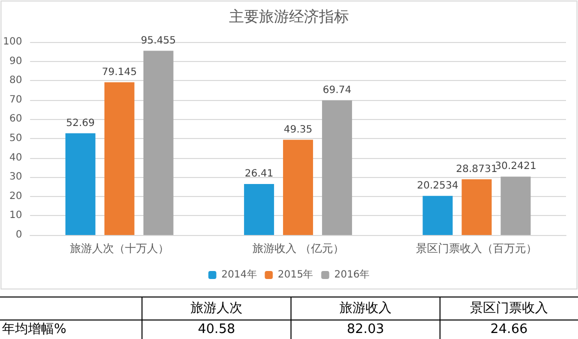 The image size is (578, 339). What do you see at coordinates (289, 17) in the screenshot?
I see `chart-title: 主要旅游经济指标` at bounding box center [289, 17].